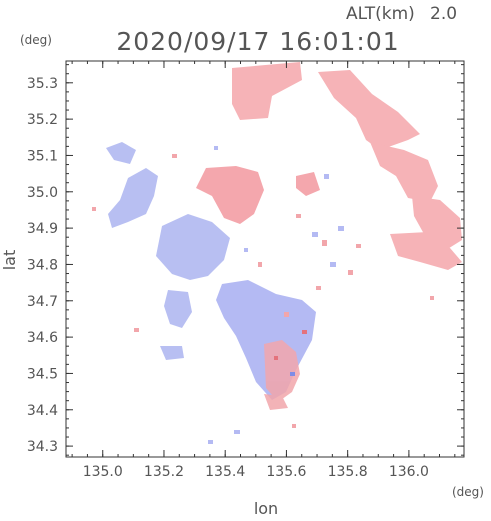 The width and height of the screenshot is (491, 521). What do you see at coordinates (42, 84) in the screenshot?
I see `y-tick-label: 35.3` at bounding box center [42, 84].